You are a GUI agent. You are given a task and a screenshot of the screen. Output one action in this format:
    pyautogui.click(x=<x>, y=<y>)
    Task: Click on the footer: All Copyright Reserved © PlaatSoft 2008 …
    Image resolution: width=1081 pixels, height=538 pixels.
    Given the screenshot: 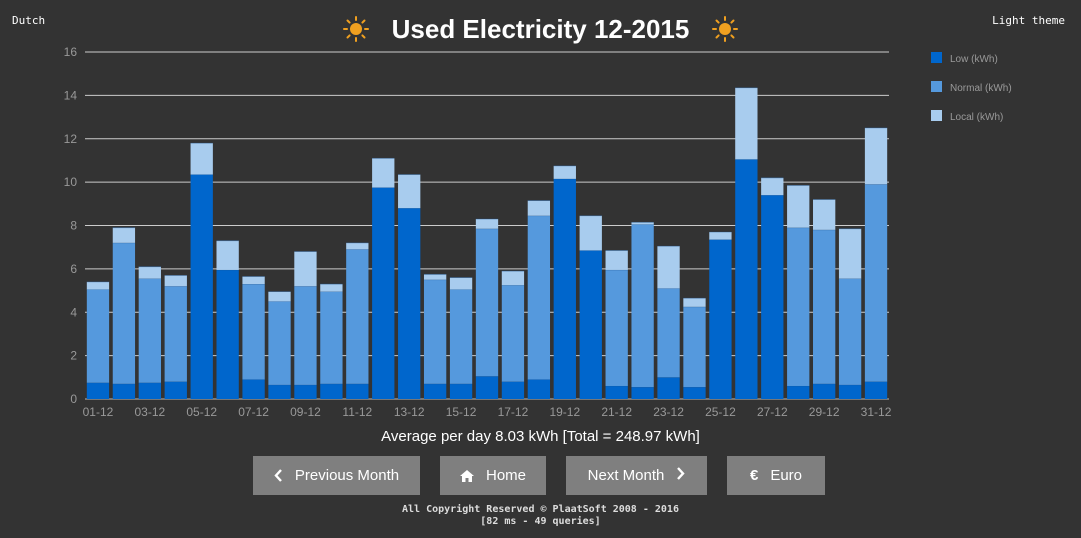 What is the action you would take?
    pyautogui.click(x=540, y=516)
    